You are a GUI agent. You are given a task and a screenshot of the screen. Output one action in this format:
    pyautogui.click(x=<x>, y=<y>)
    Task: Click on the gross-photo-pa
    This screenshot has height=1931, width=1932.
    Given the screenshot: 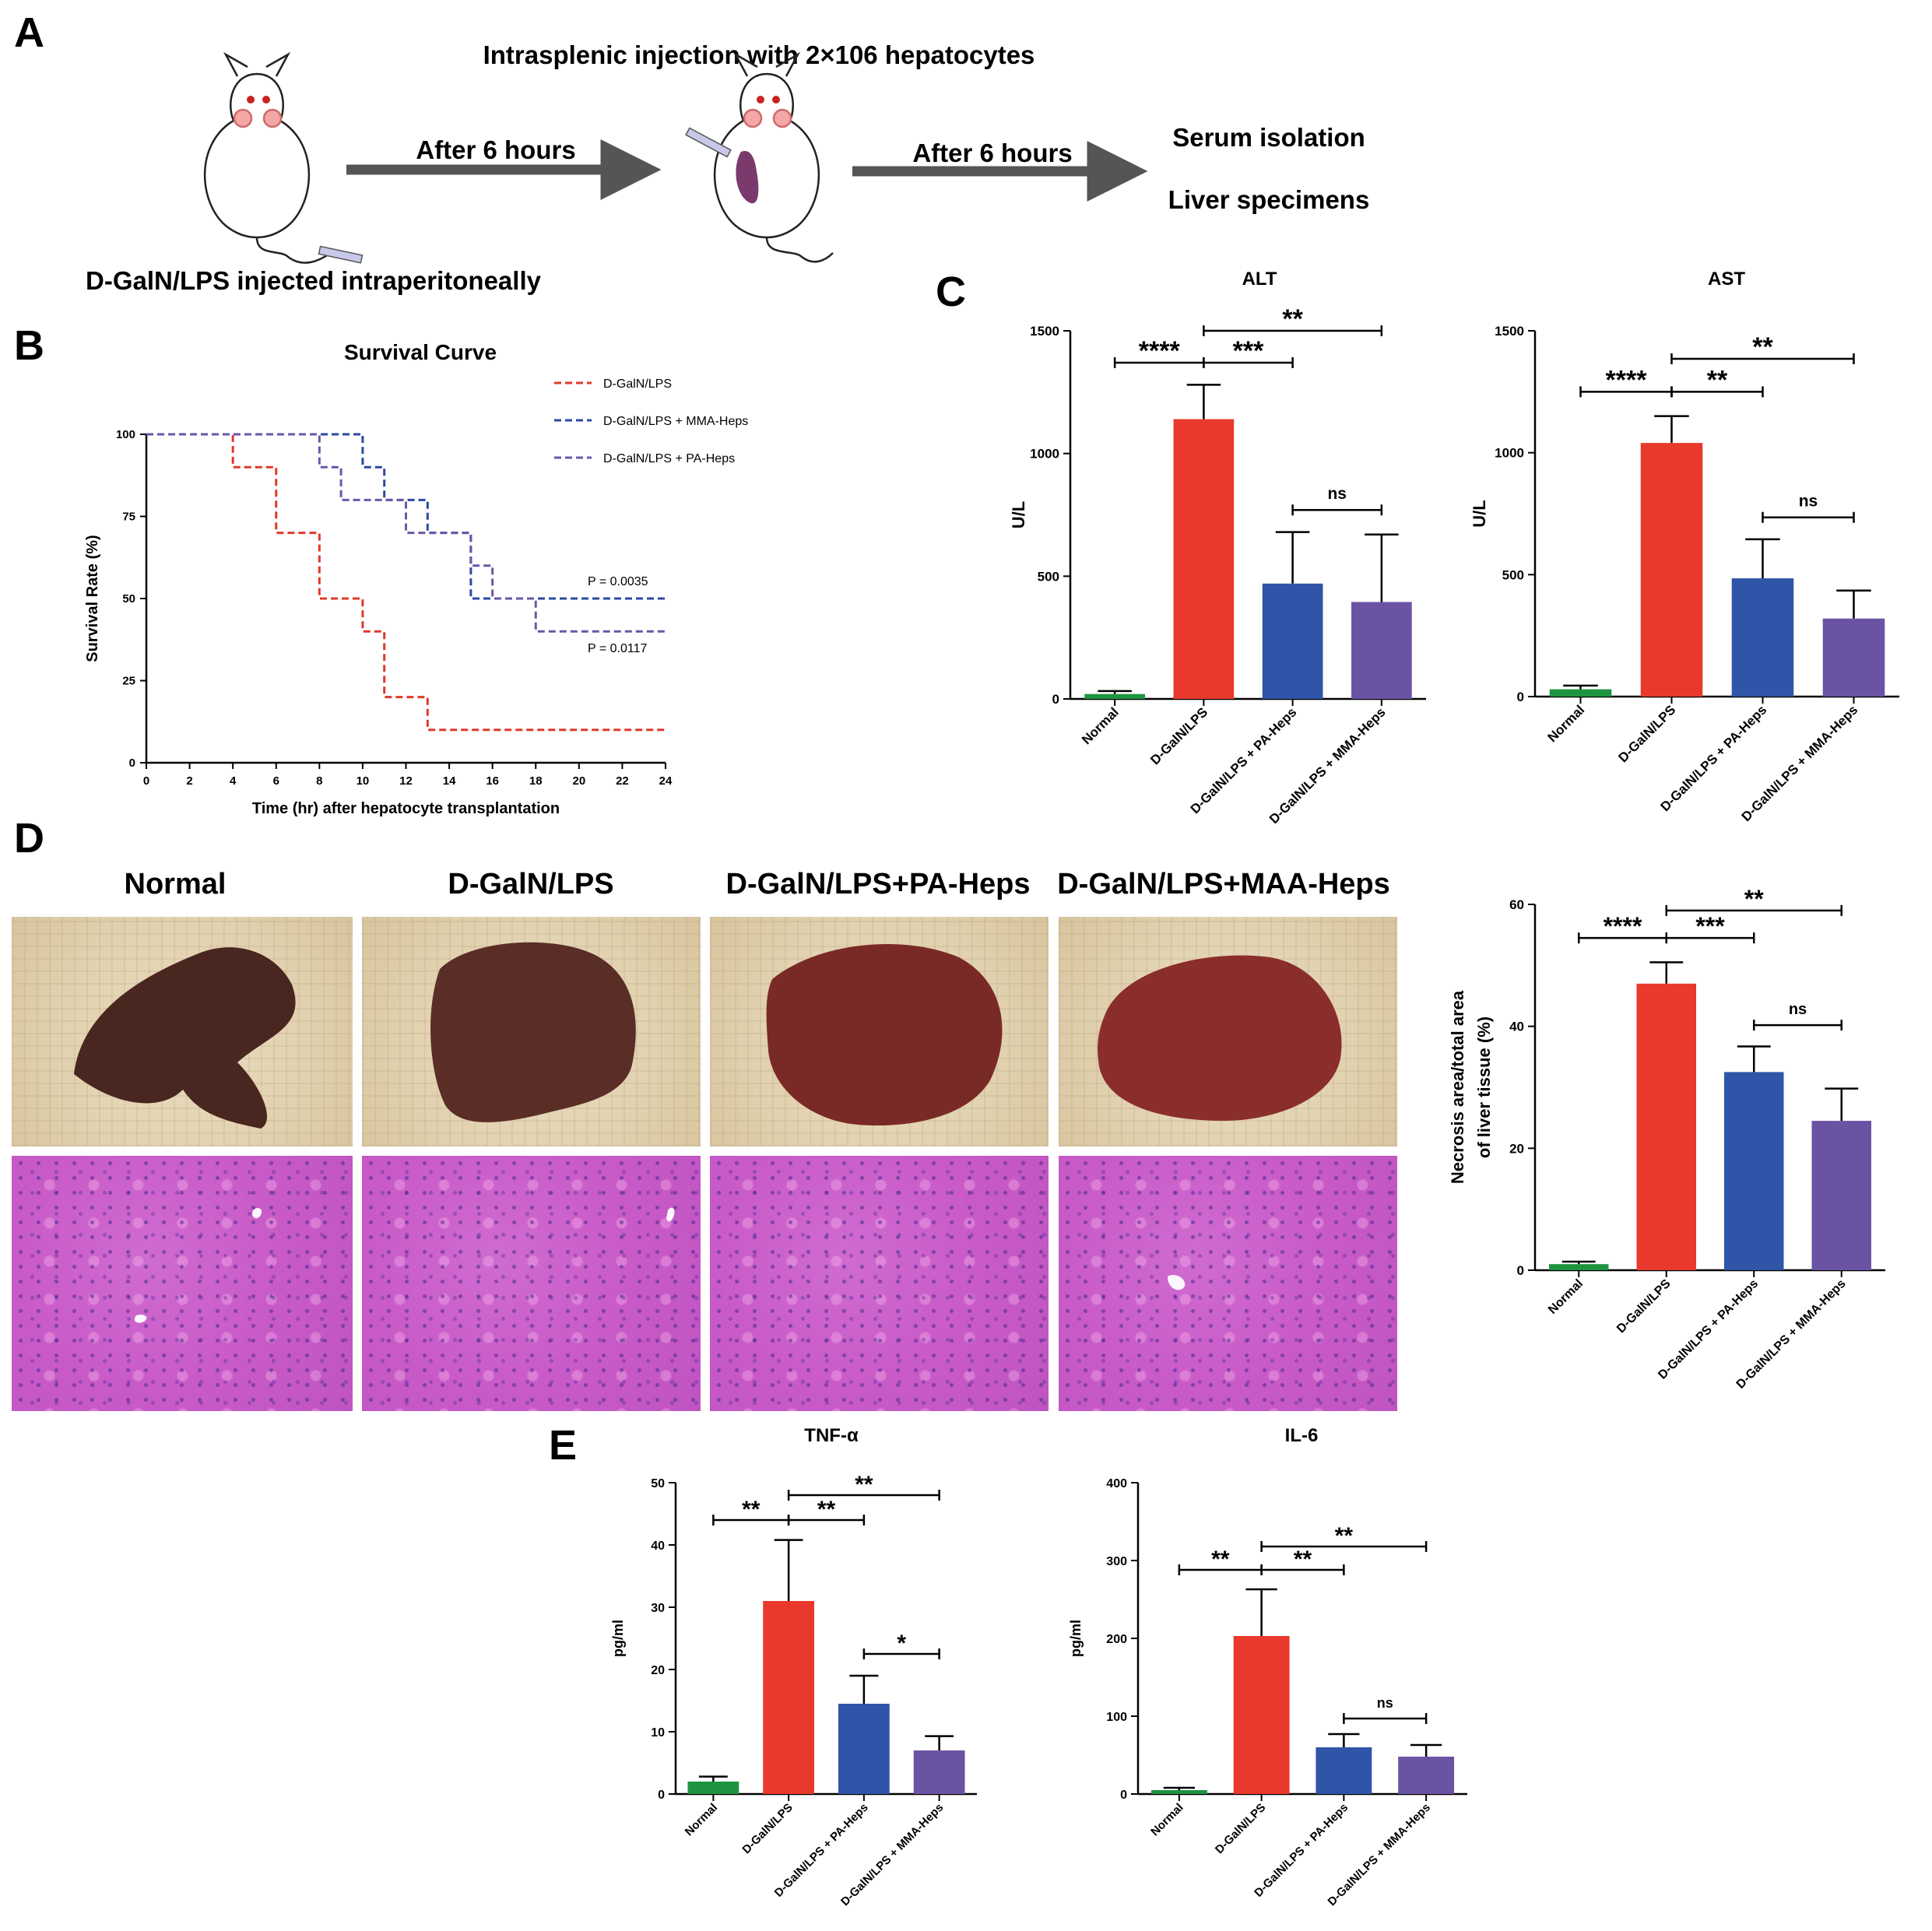 What is the action you would take?
    pyautogui.click(x=879, y=1031)
    